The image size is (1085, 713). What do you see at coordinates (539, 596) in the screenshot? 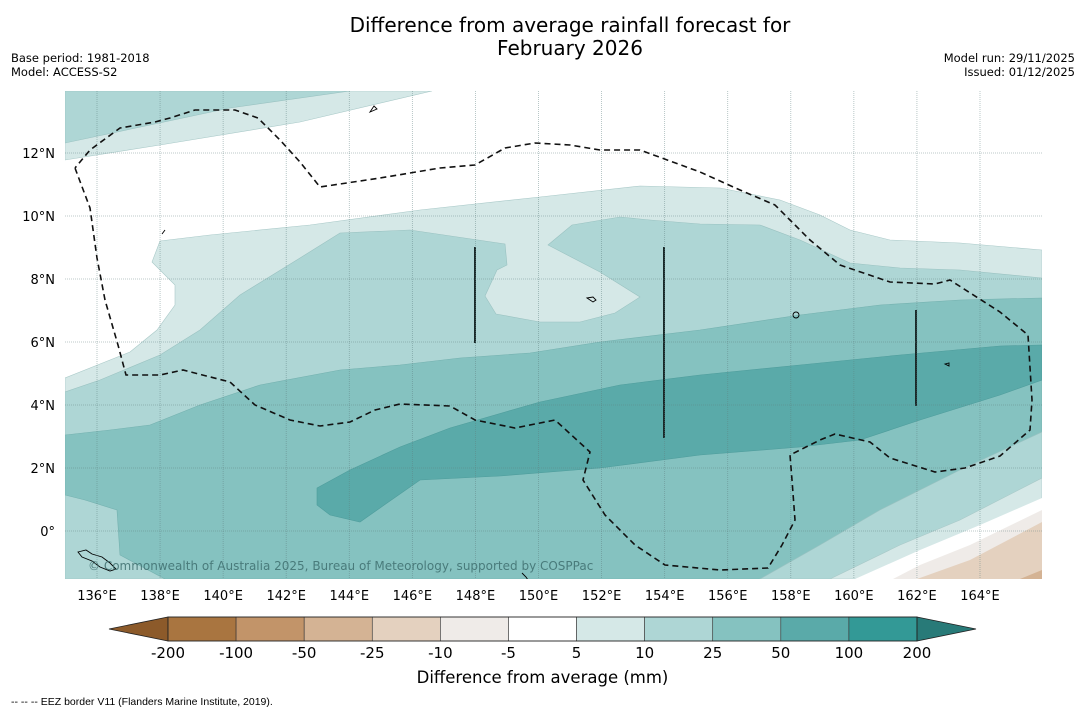
I see `lon-tick-label: 150°E` at bounding box center [539, 596].